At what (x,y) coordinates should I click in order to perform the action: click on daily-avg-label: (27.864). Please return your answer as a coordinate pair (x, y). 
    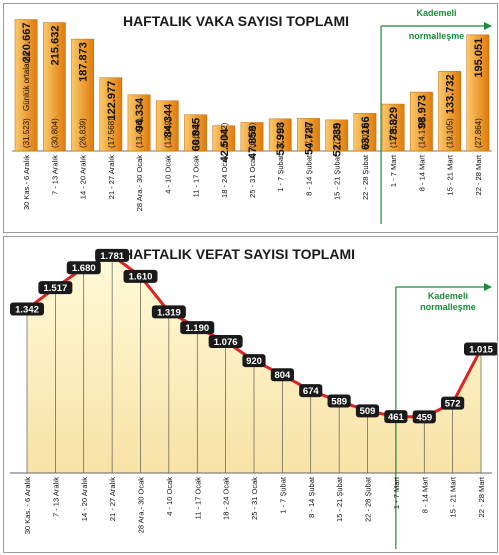
    Looking at the image, I should click on (478, 133).